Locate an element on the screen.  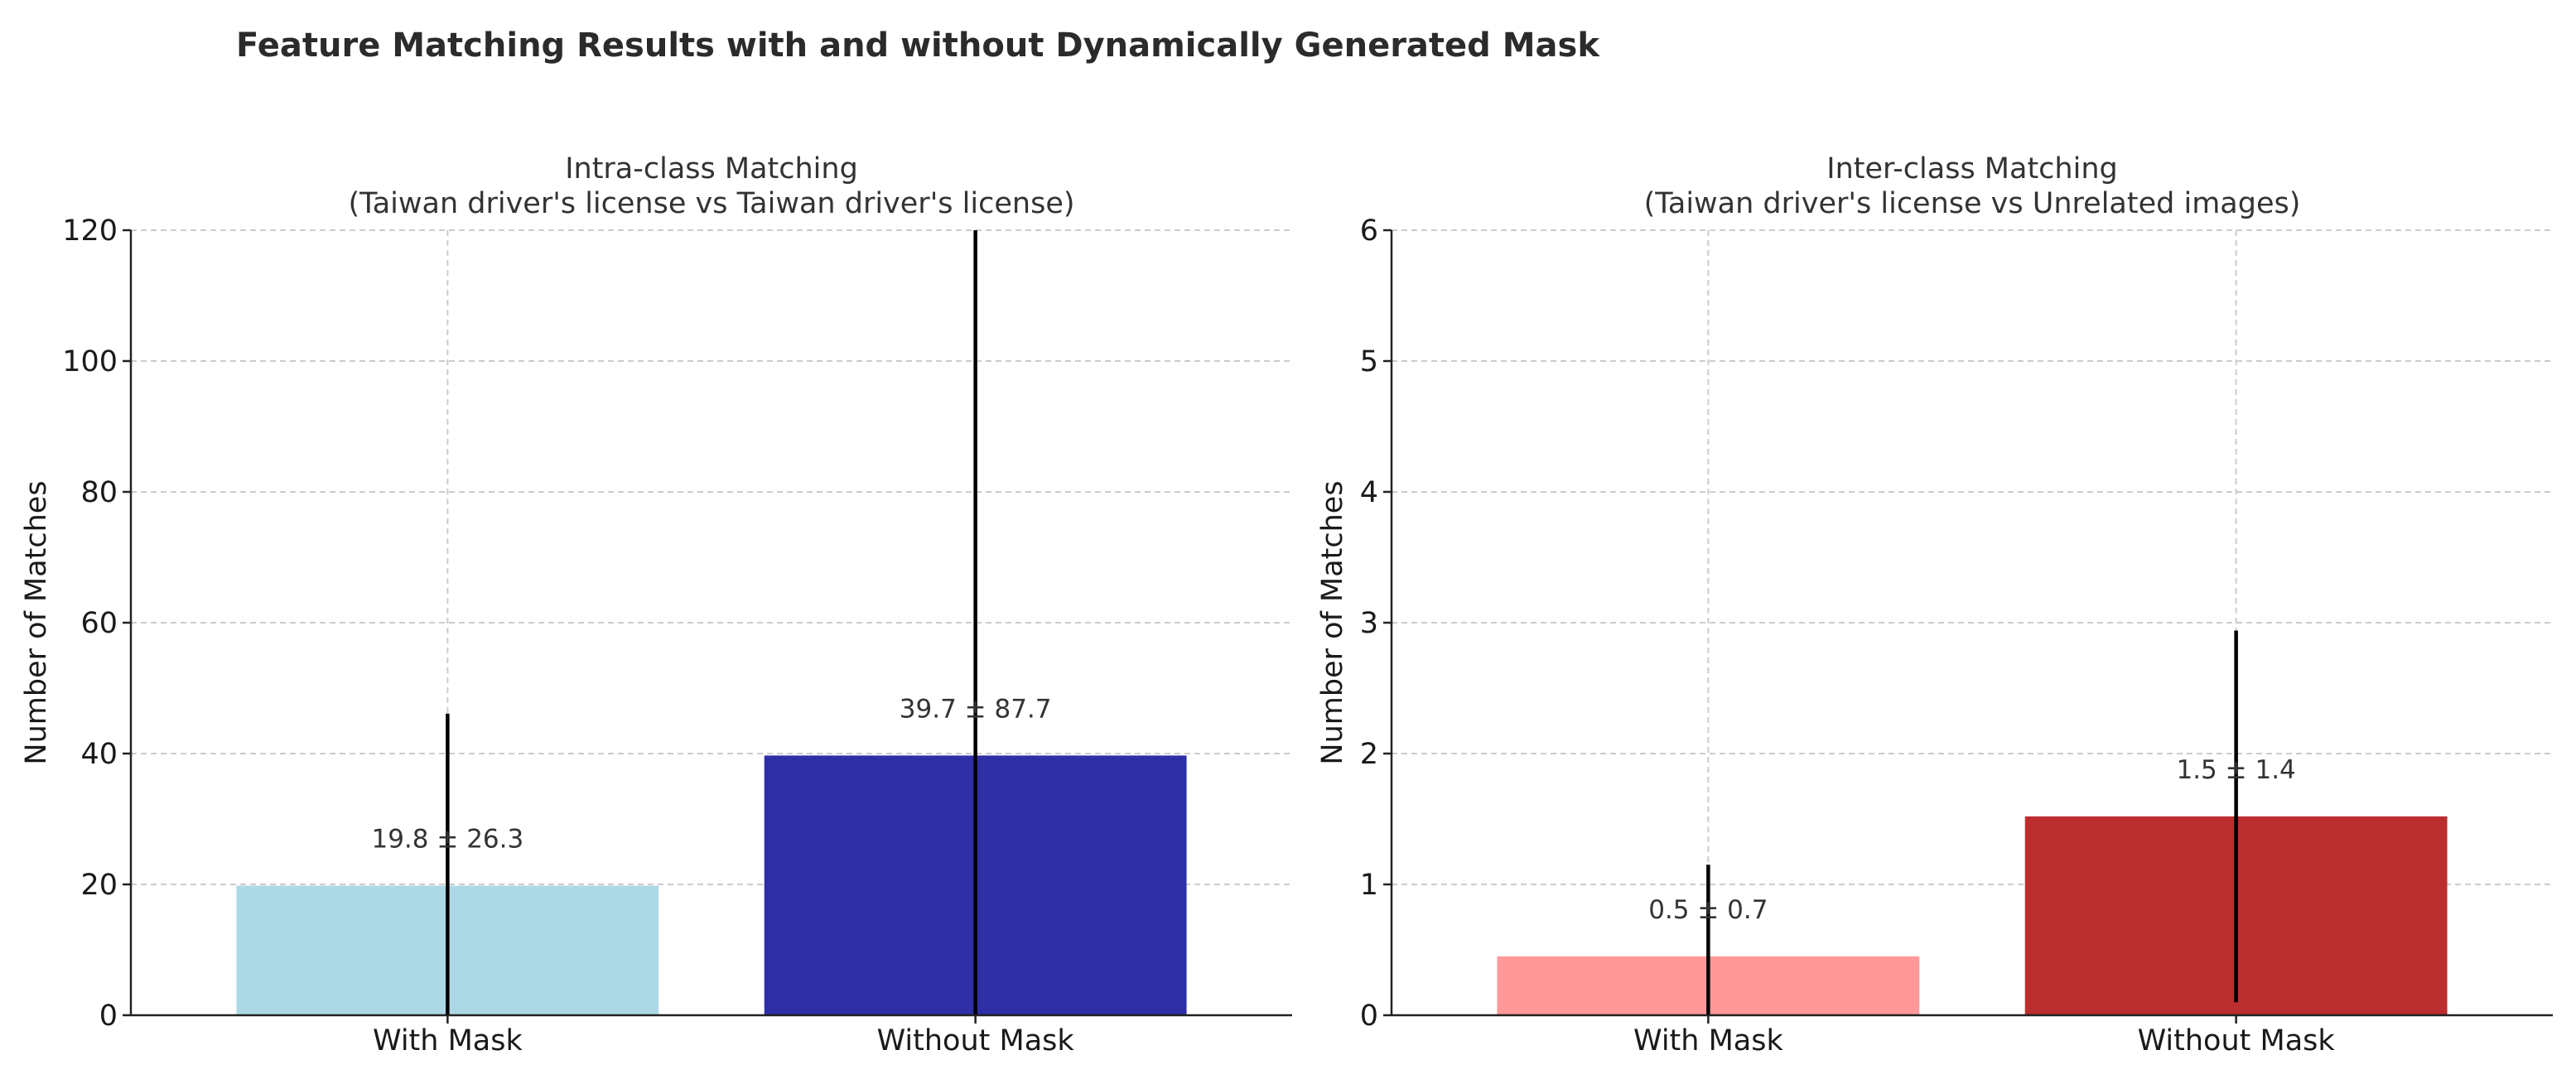
y-tick-label: 2 is located at coordinates (1369, 754).